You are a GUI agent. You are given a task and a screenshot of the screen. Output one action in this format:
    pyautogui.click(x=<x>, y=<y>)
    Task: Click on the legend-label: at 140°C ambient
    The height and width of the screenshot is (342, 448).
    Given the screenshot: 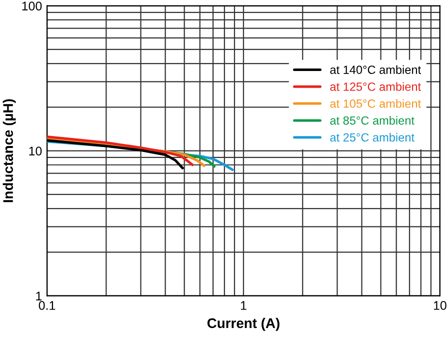 What is the action you would take?
    pyautogui.click(x=375, y=69)
    